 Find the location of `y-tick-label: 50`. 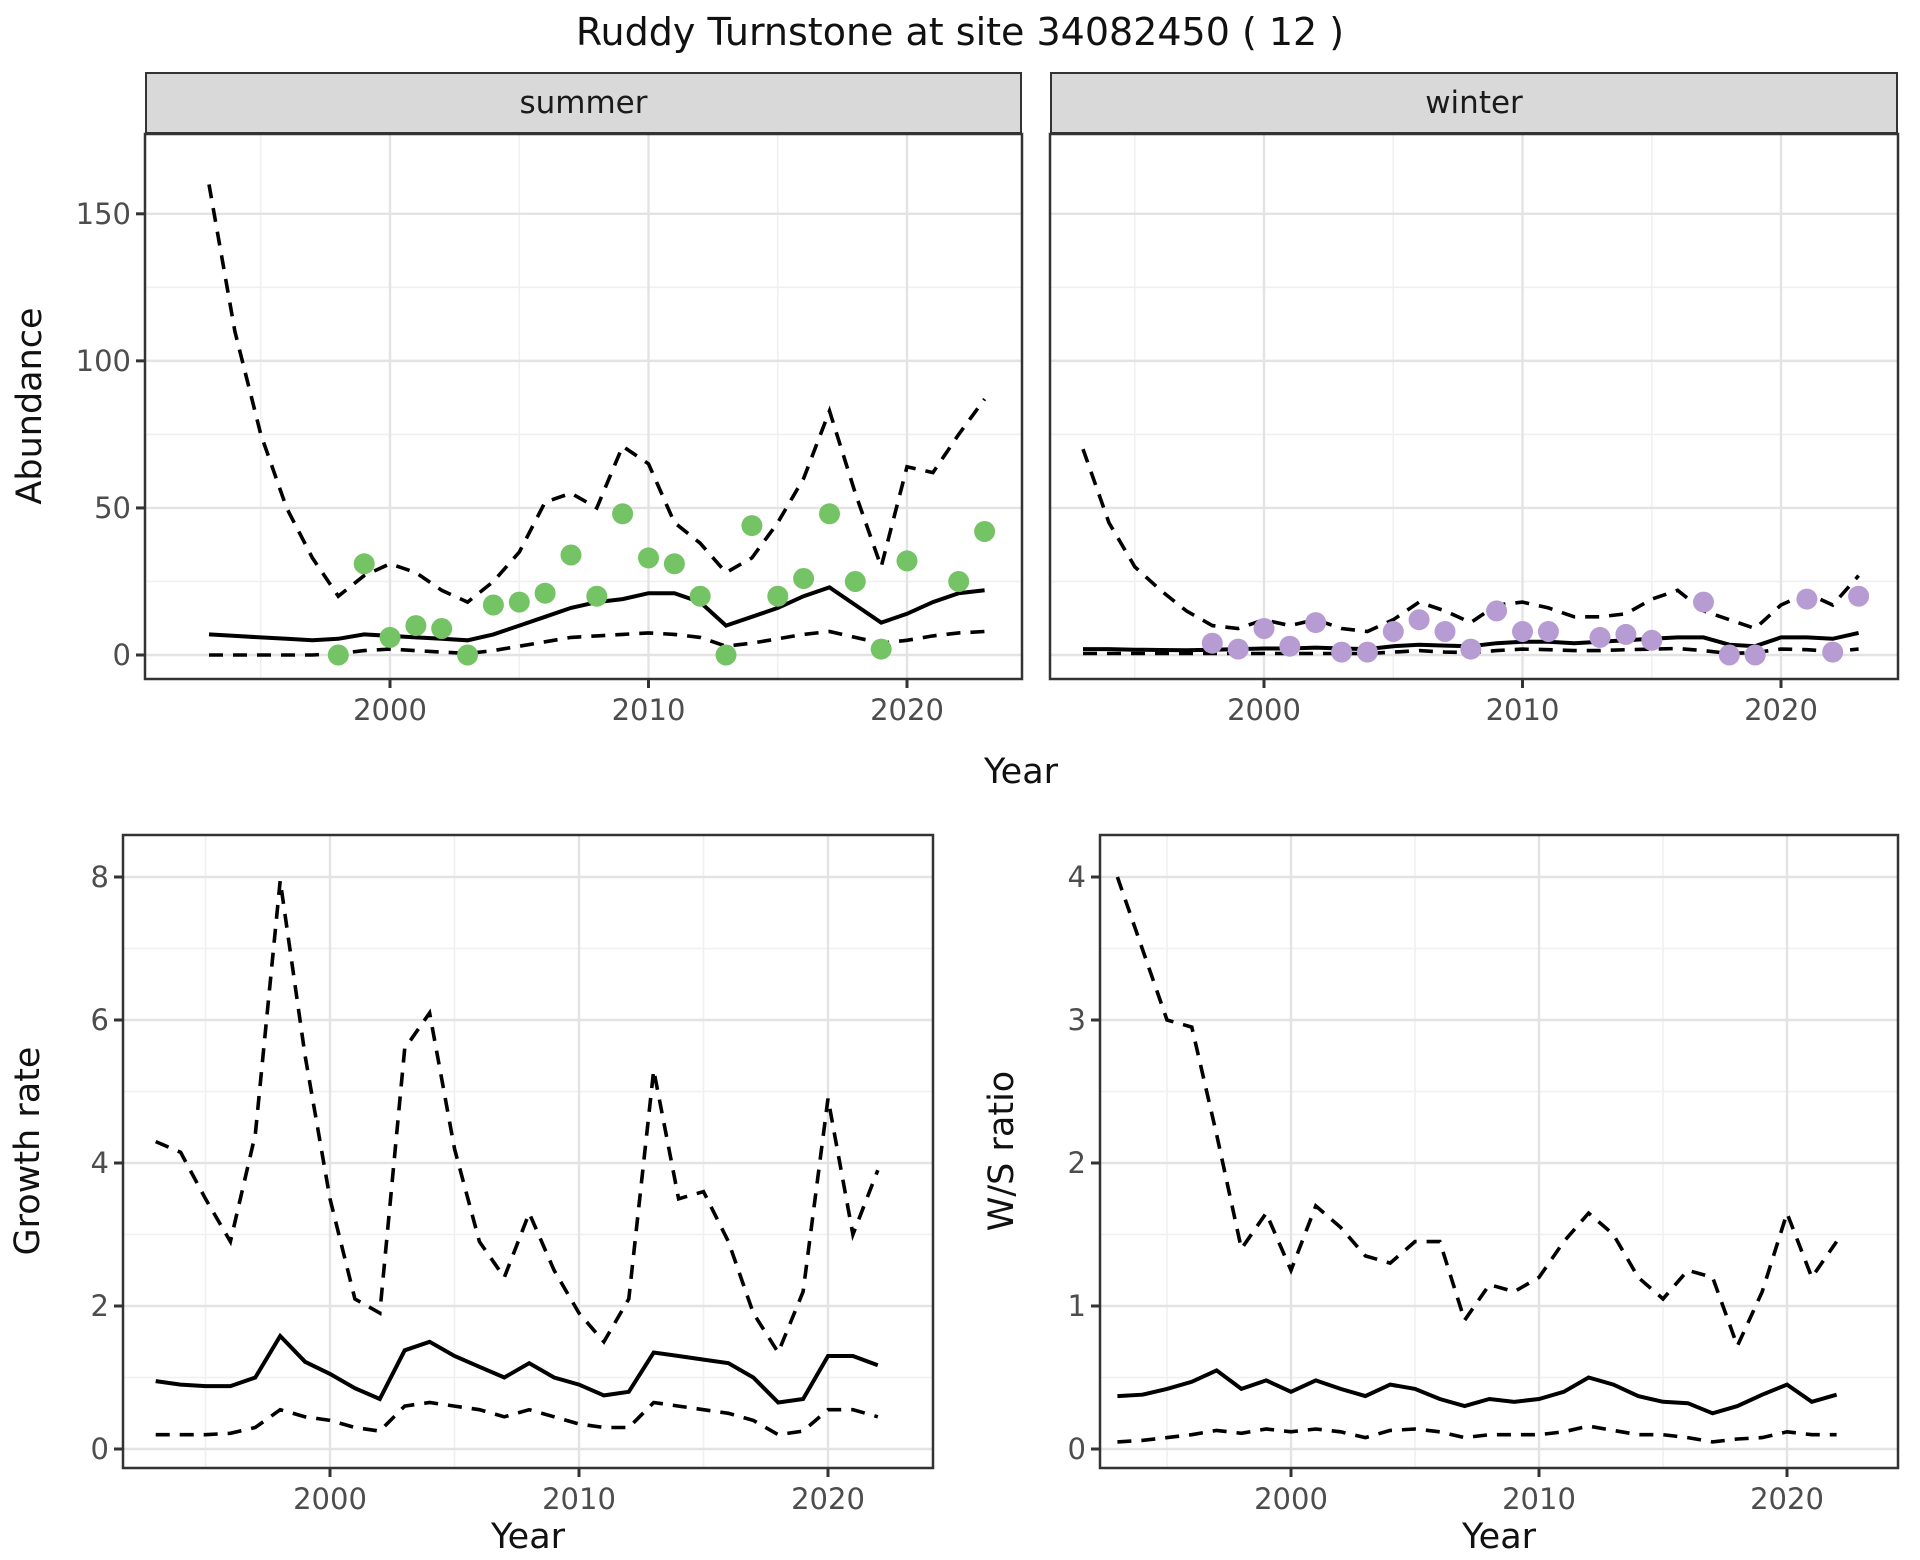

y-tick-label: 50 is located at coordinates (112, 507).